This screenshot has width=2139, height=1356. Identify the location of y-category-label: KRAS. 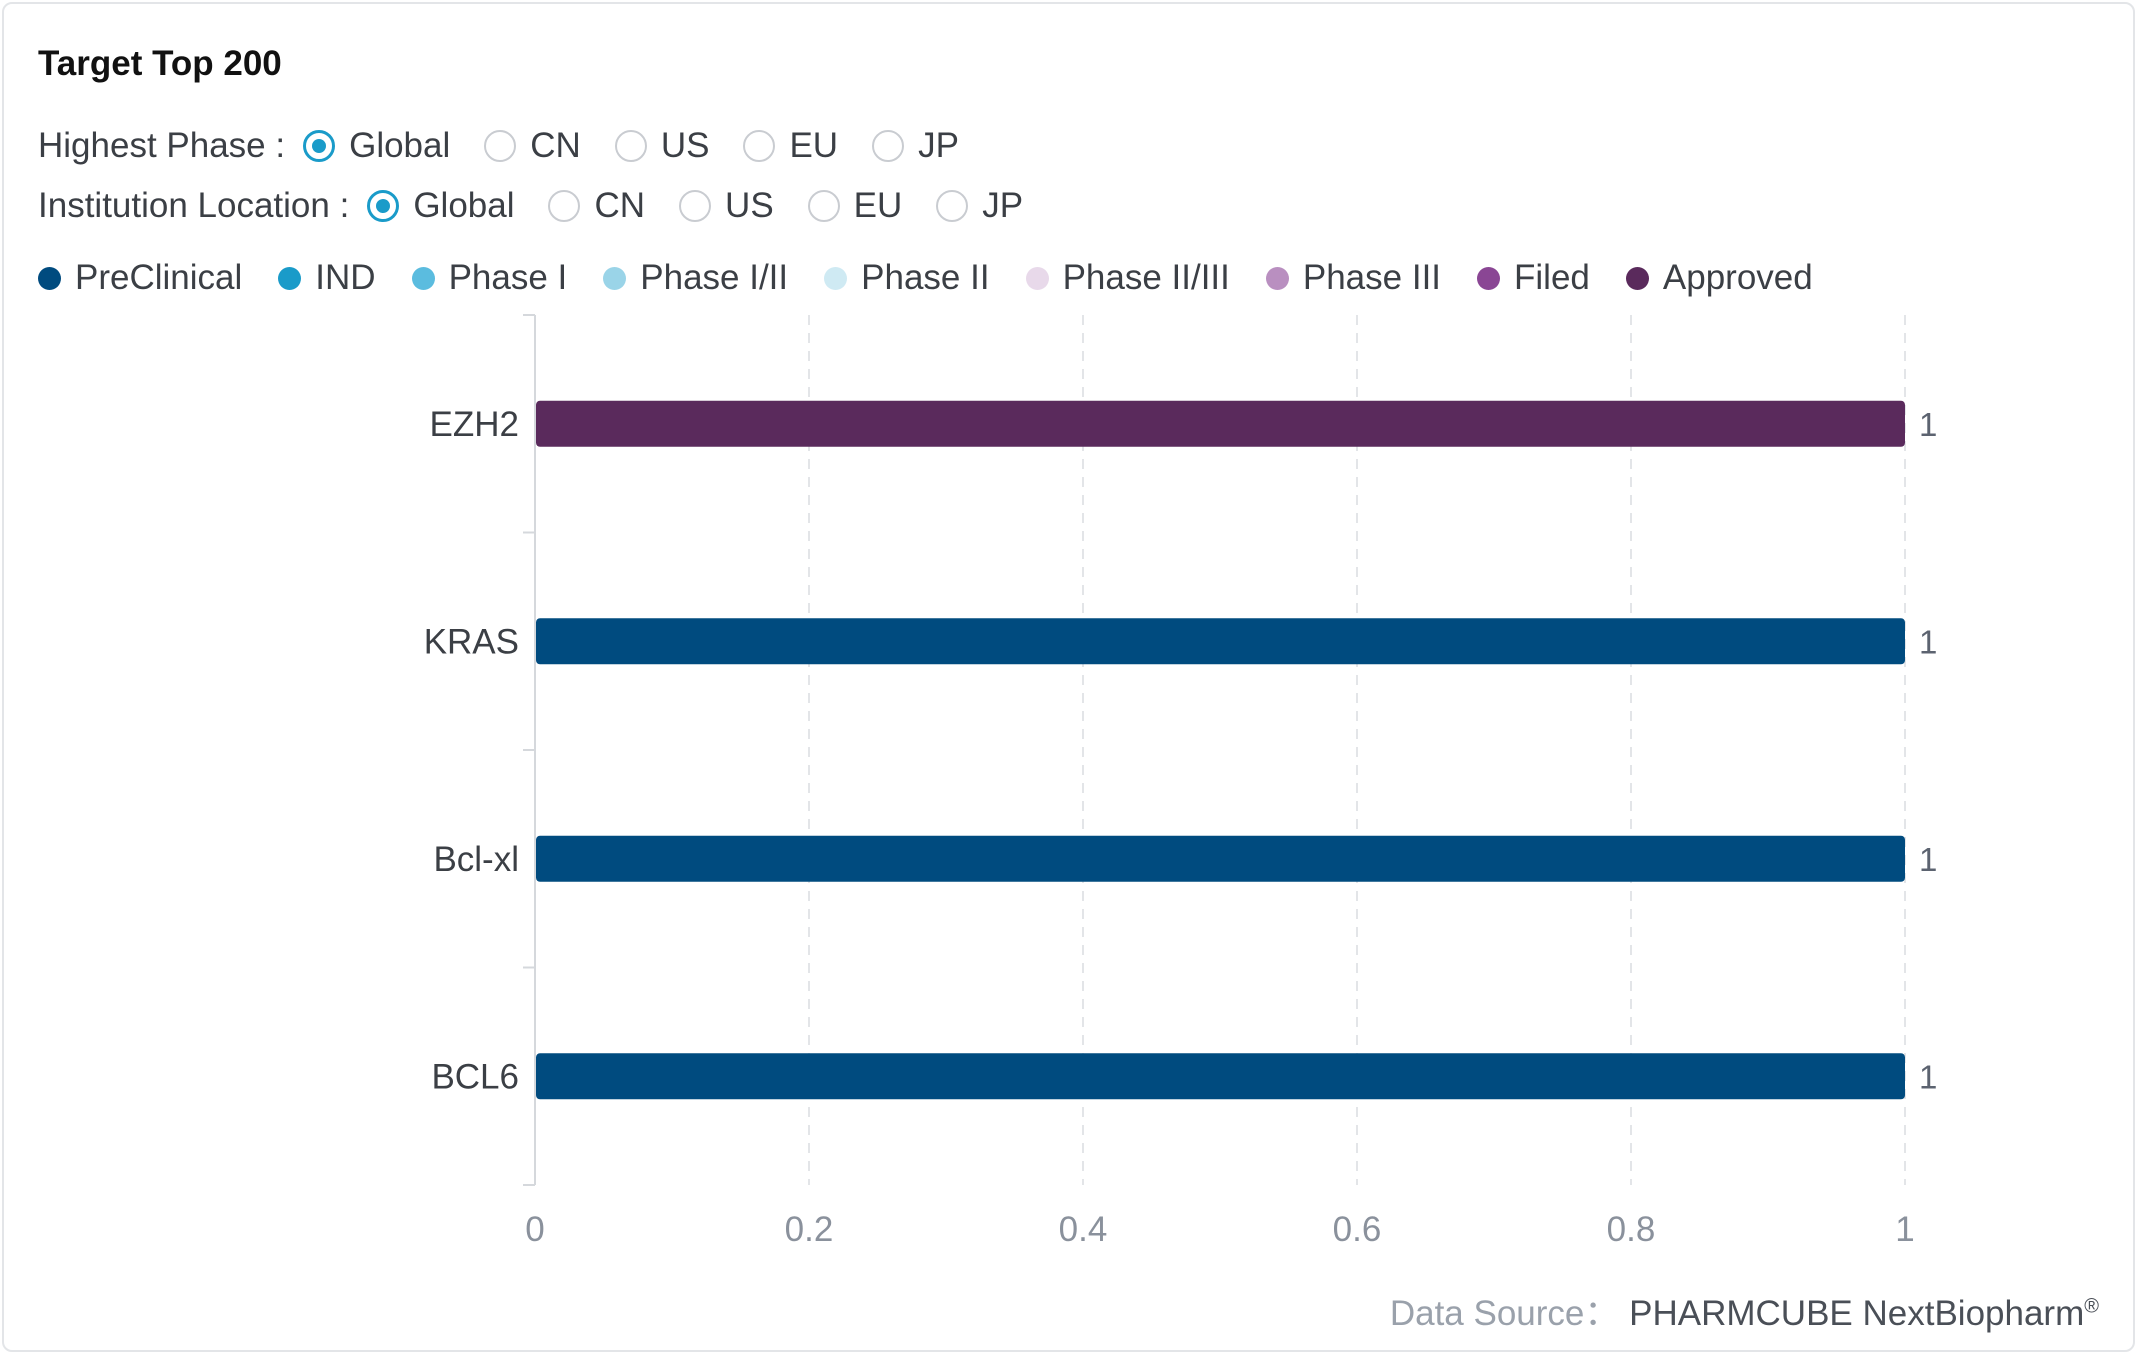
(471, 641).